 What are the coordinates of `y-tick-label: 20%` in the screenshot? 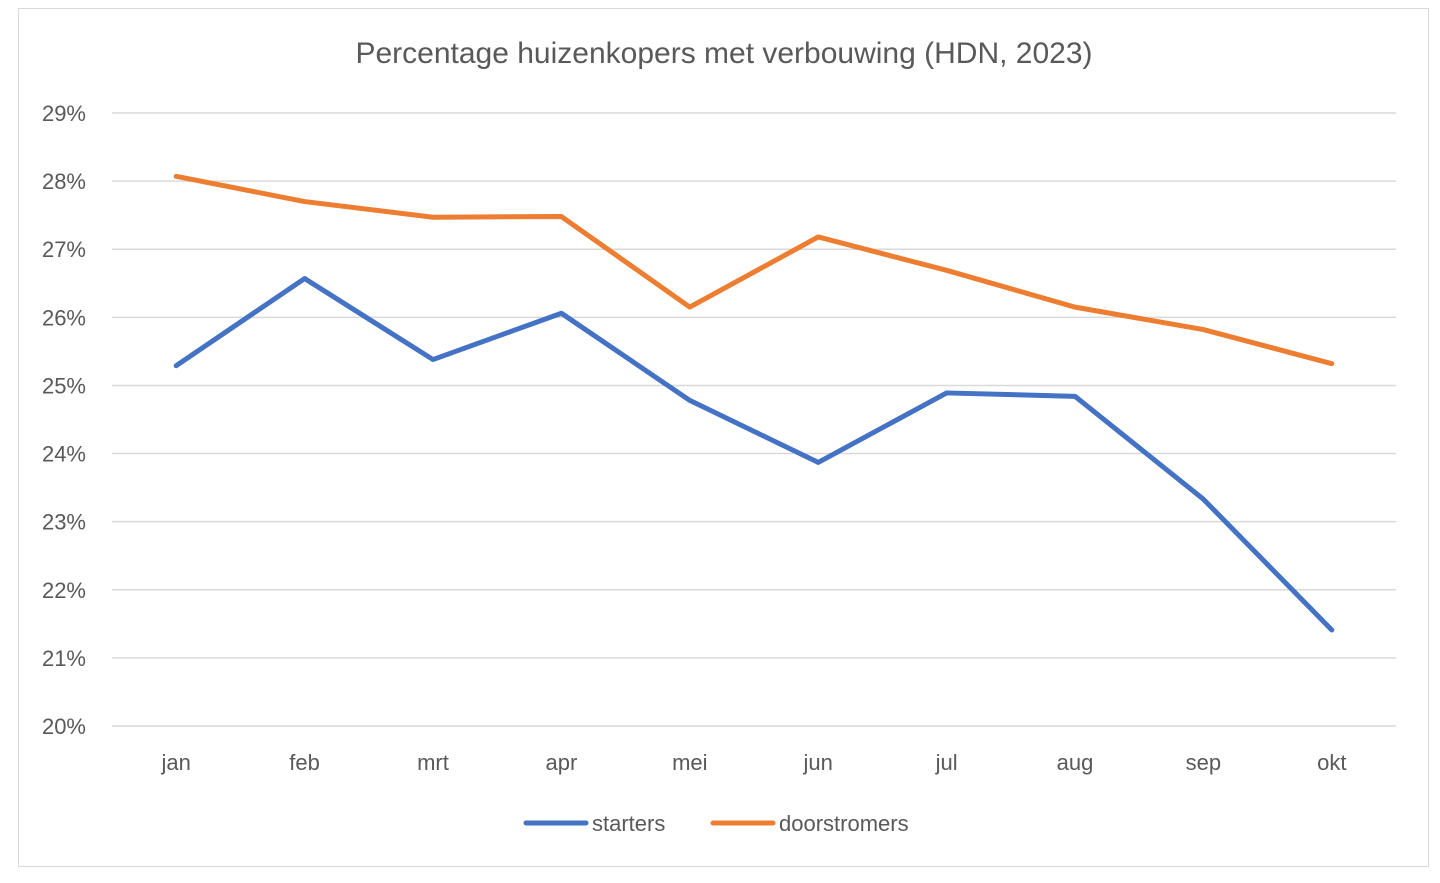 It's located at (64, 726).